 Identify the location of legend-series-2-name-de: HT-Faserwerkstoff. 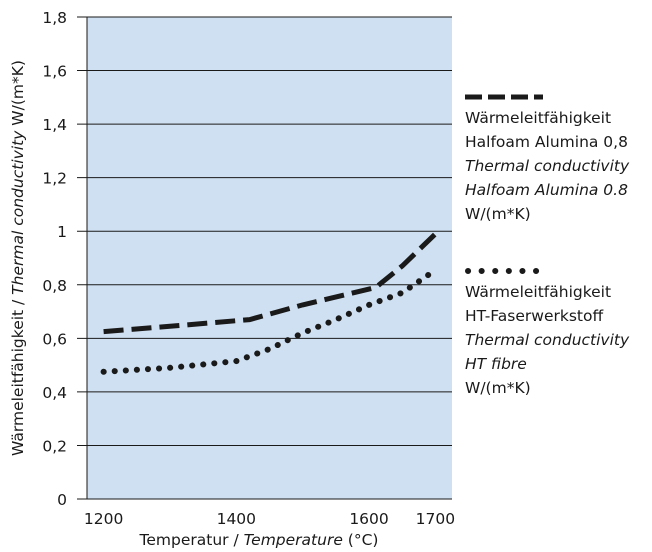
(534, 316).